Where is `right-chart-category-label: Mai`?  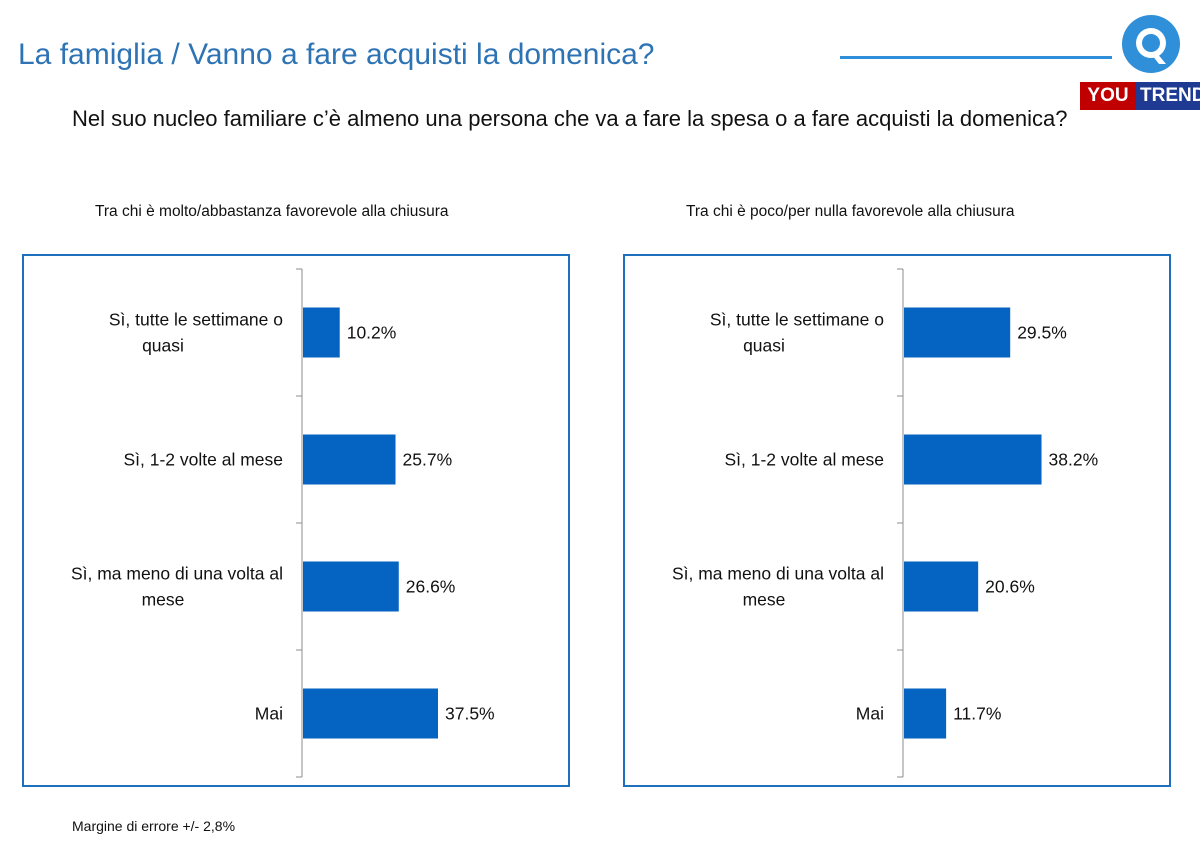 right-chart-category-label: Mai is located at coordinates (870, 714).